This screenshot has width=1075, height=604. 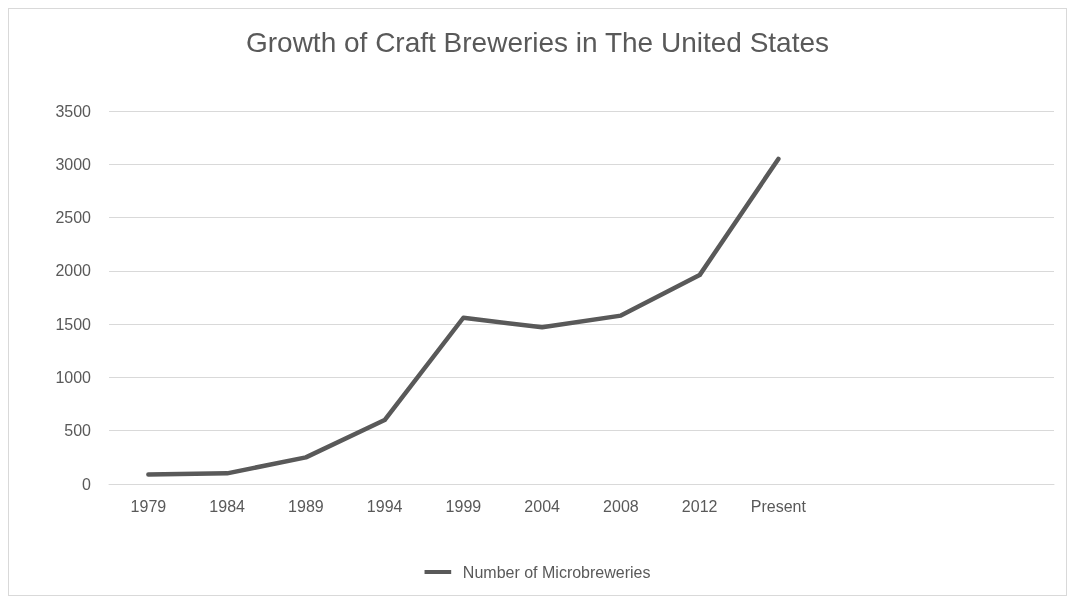 I want to click on y-tick-label: 1500, so click(x=73, y=324).